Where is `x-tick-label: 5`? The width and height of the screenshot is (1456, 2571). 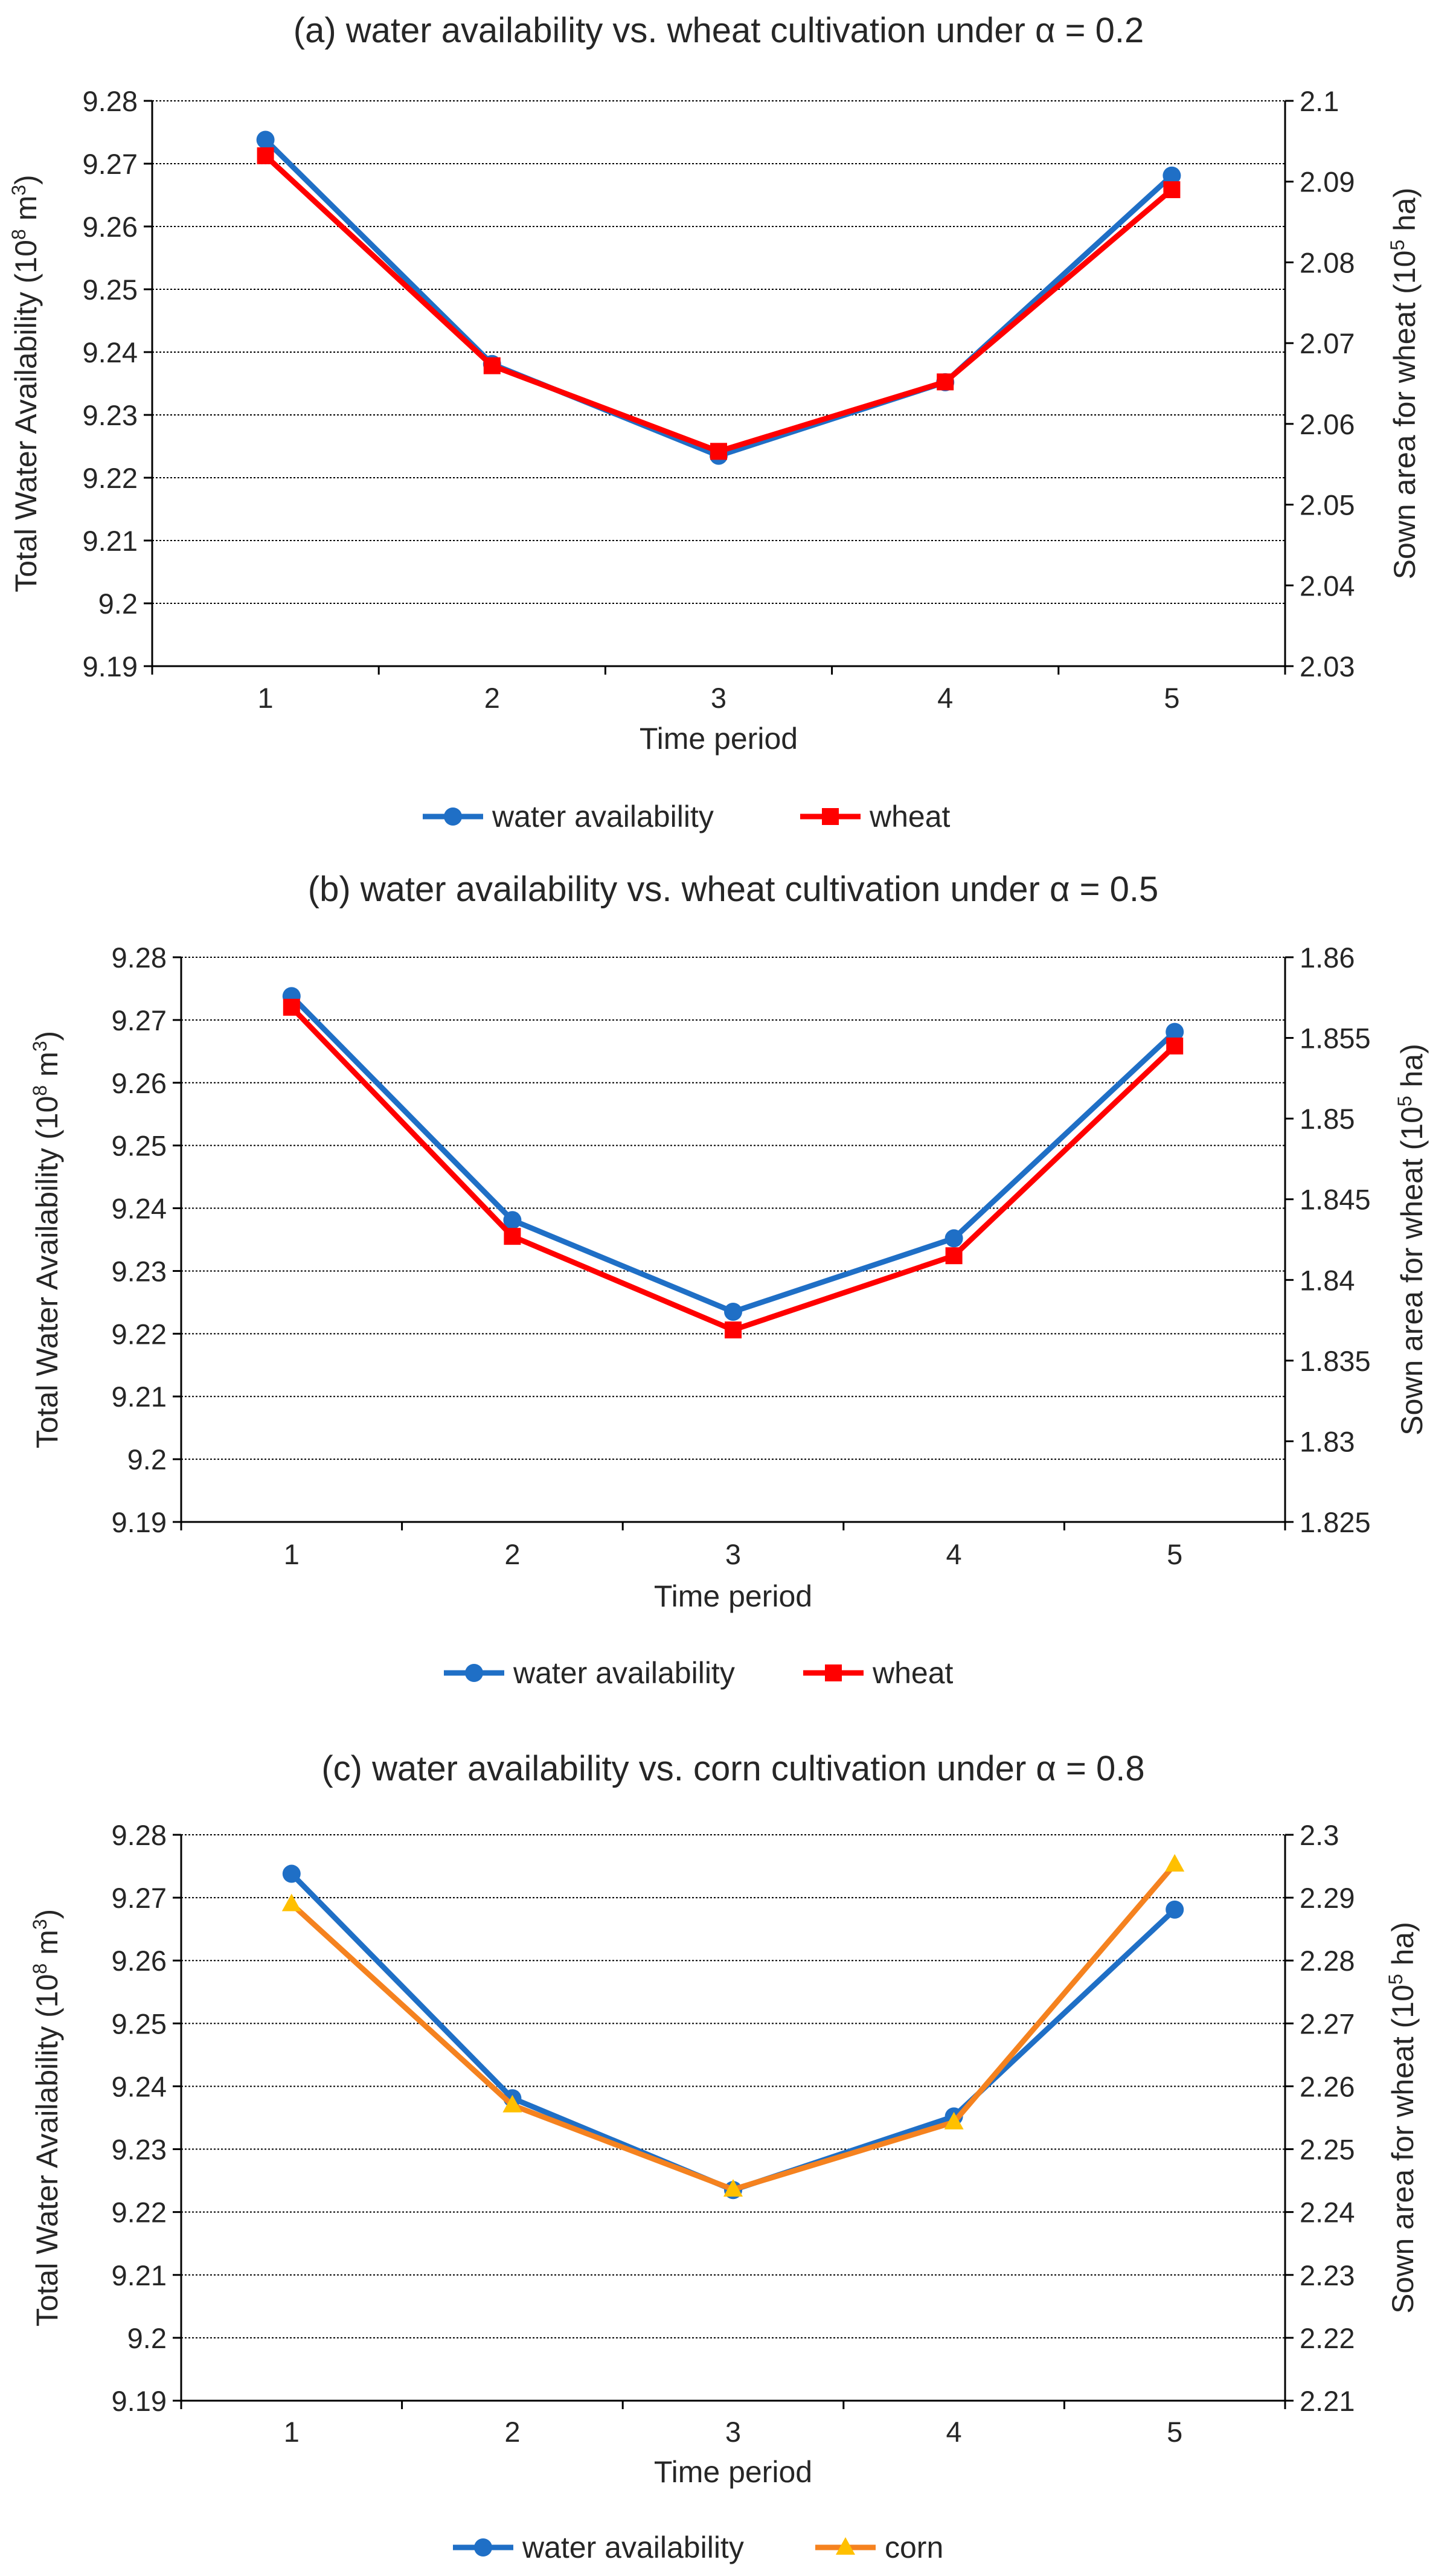
x-tick-label: 5 is located at coordinates (1171, 698).